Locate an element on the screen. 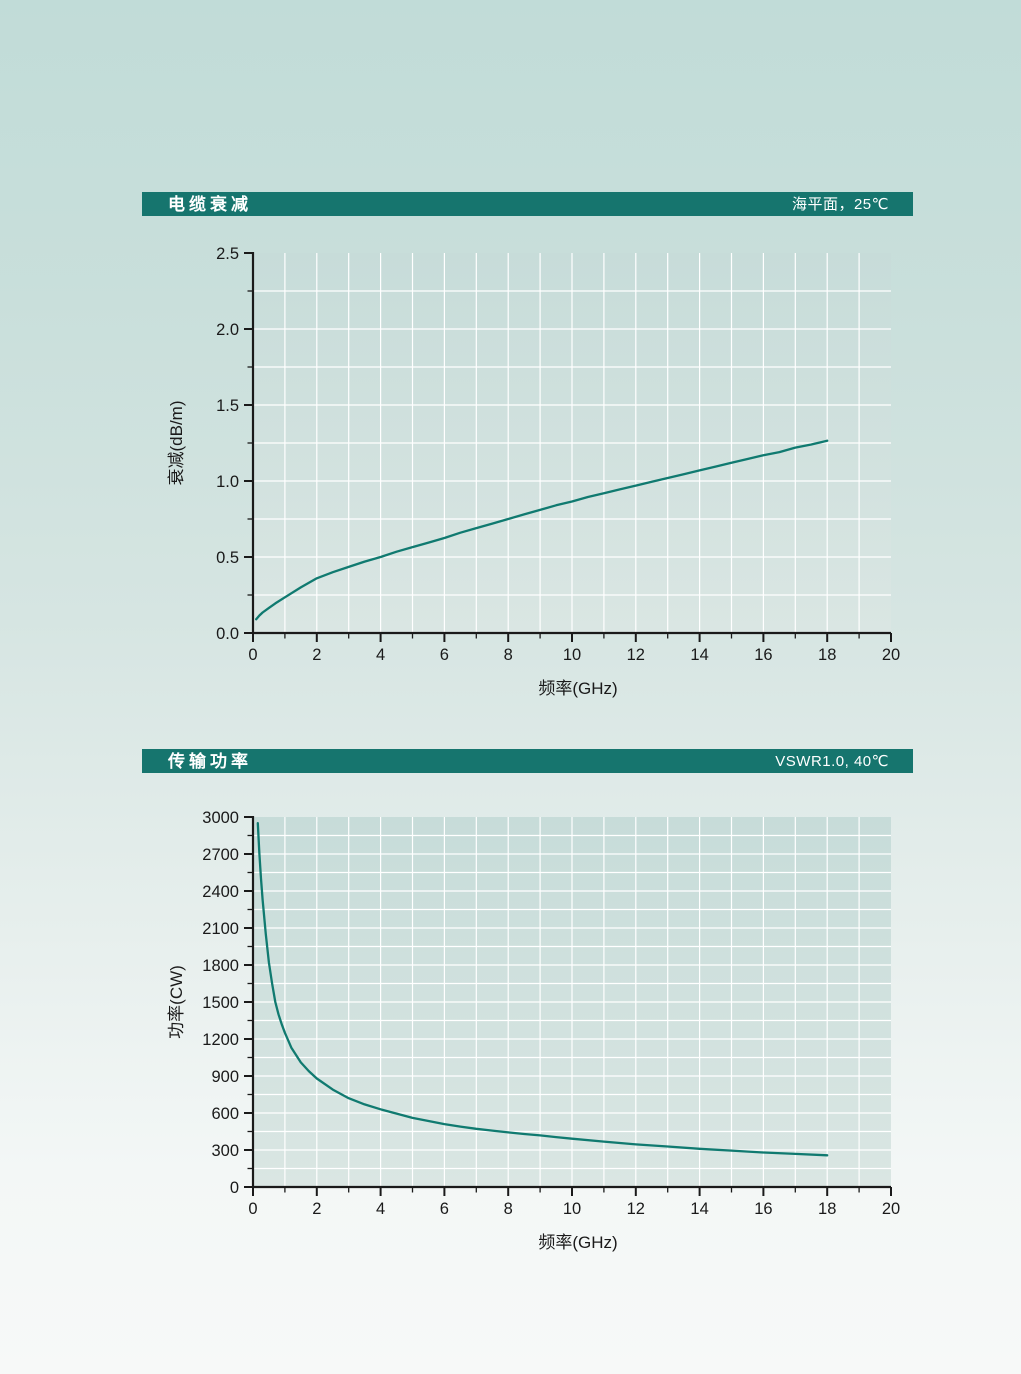 The height and width of the screenshot is (1374, 1021). section-condition: 海平面，25℃ is located at coordinates (840, 204).